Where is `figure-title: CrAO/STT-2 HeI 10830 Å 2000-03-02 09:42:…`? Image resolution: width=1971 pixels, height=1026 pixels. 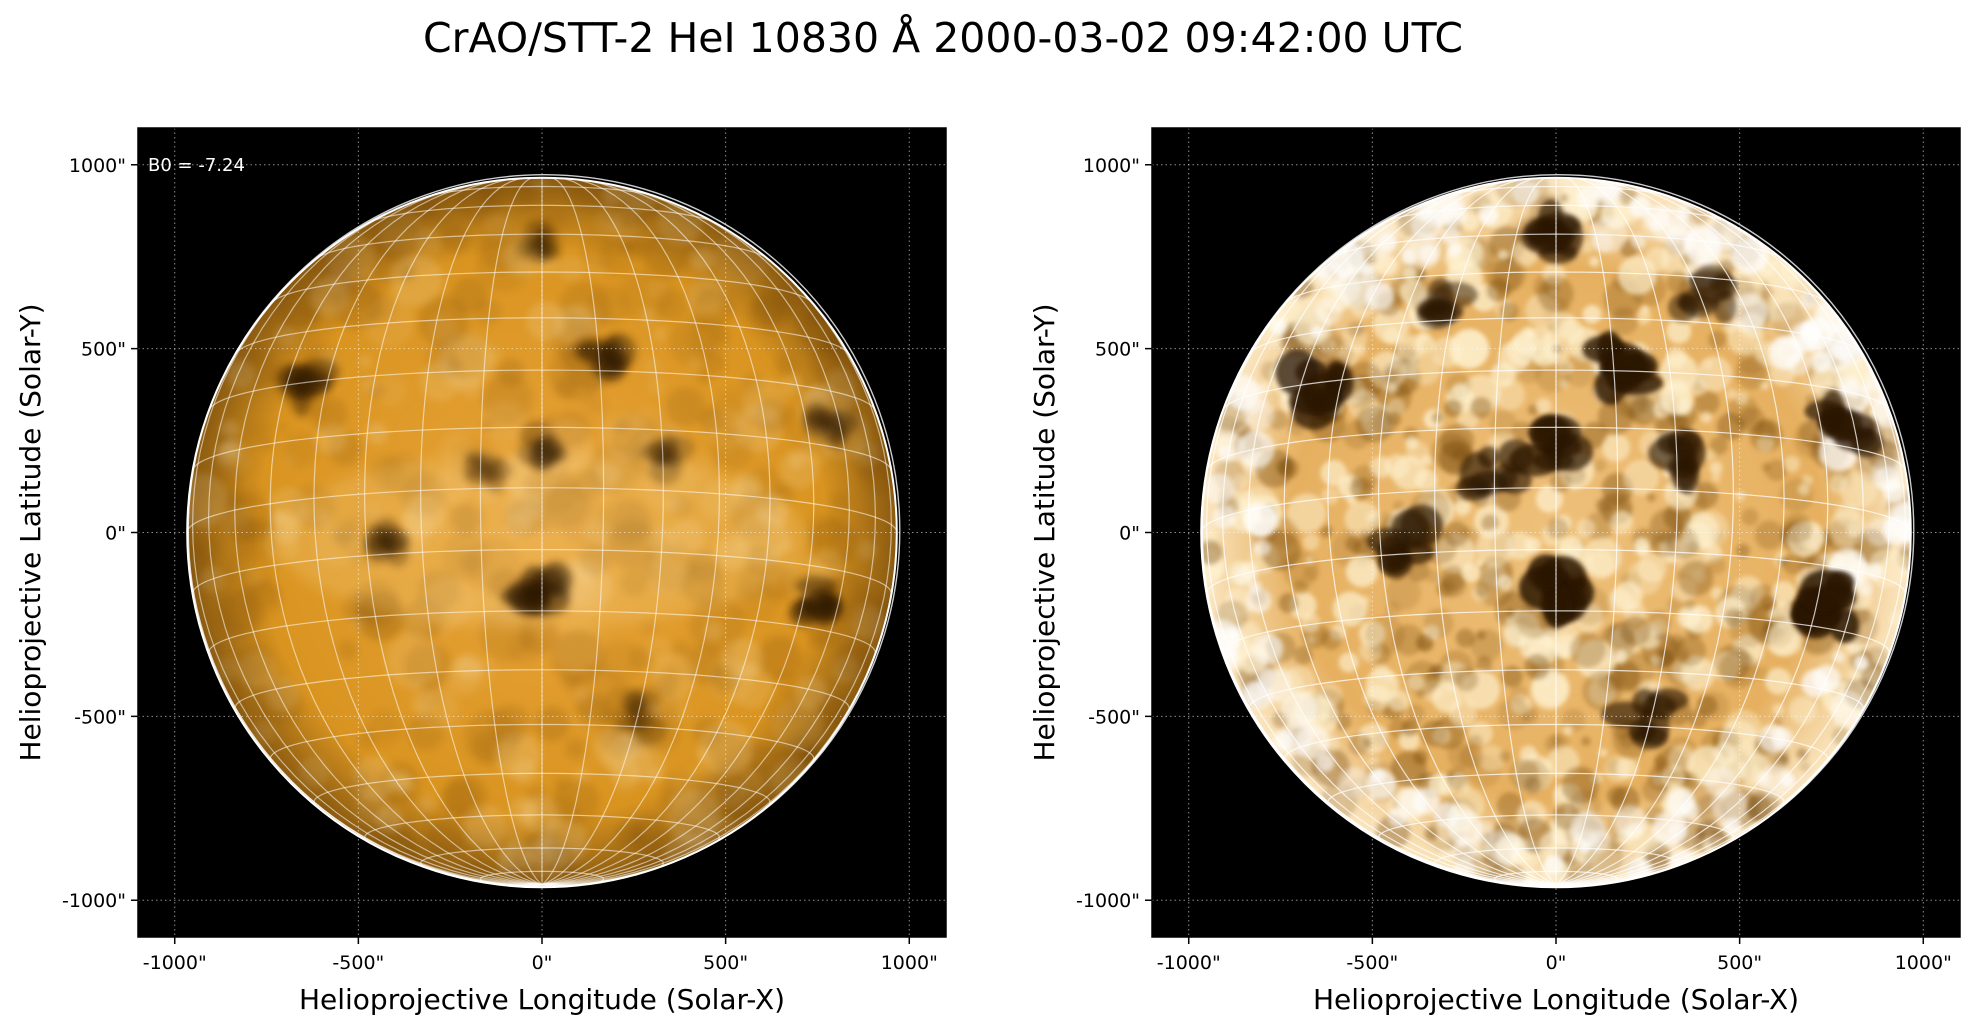
figure-title: CrAO/STT-2 HeI 10830 Å 2000-03-02 09:42:… is located at coordinates (943, 38).